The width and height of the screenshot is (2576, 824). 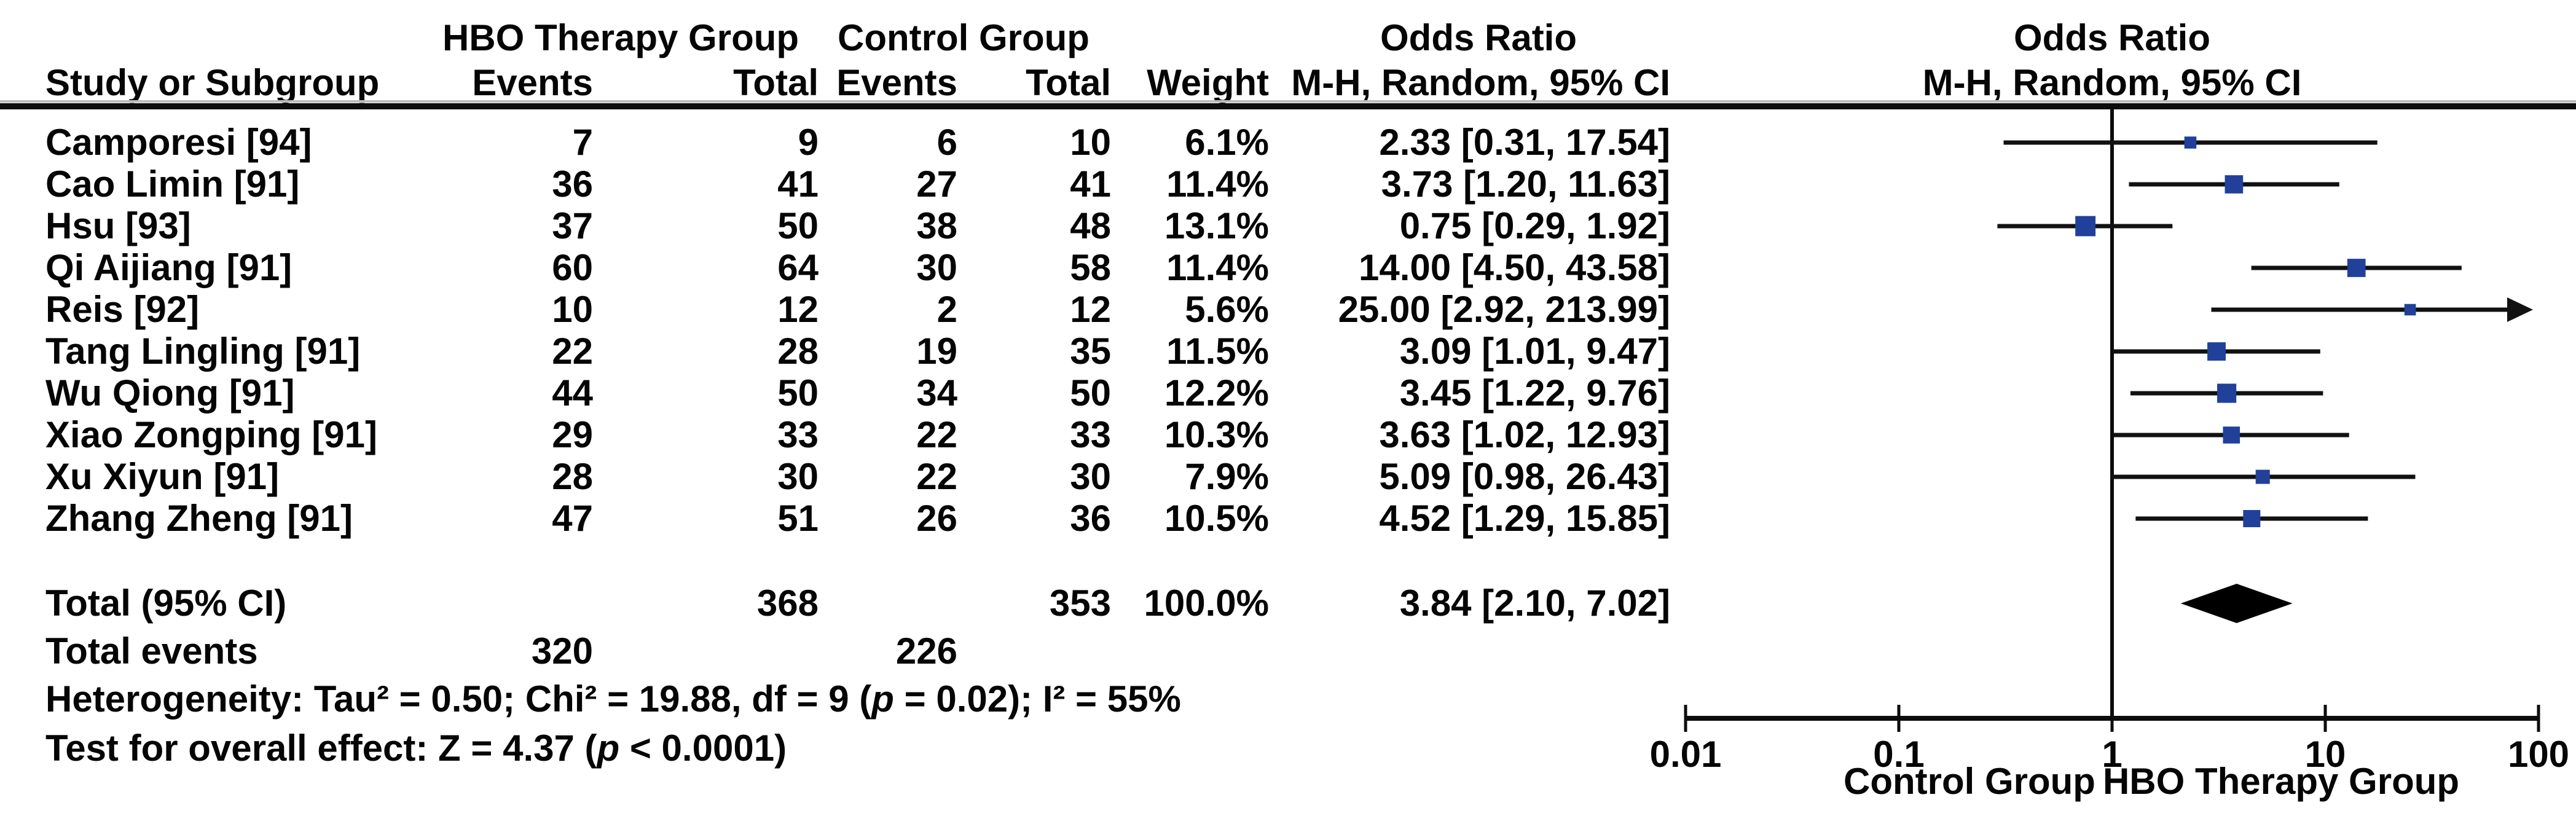 I want to click on total-events-control: 226, so click(x=926, y=651).